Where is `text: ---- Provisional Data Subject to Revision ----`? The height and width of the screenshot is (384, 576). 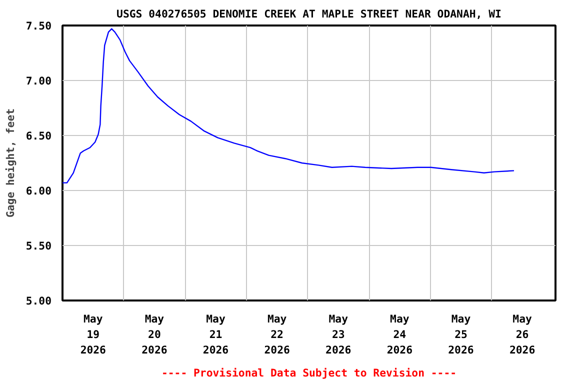 text: ---- Provisional Data Subject to Revision ---- is located at coordinates (309, 373).